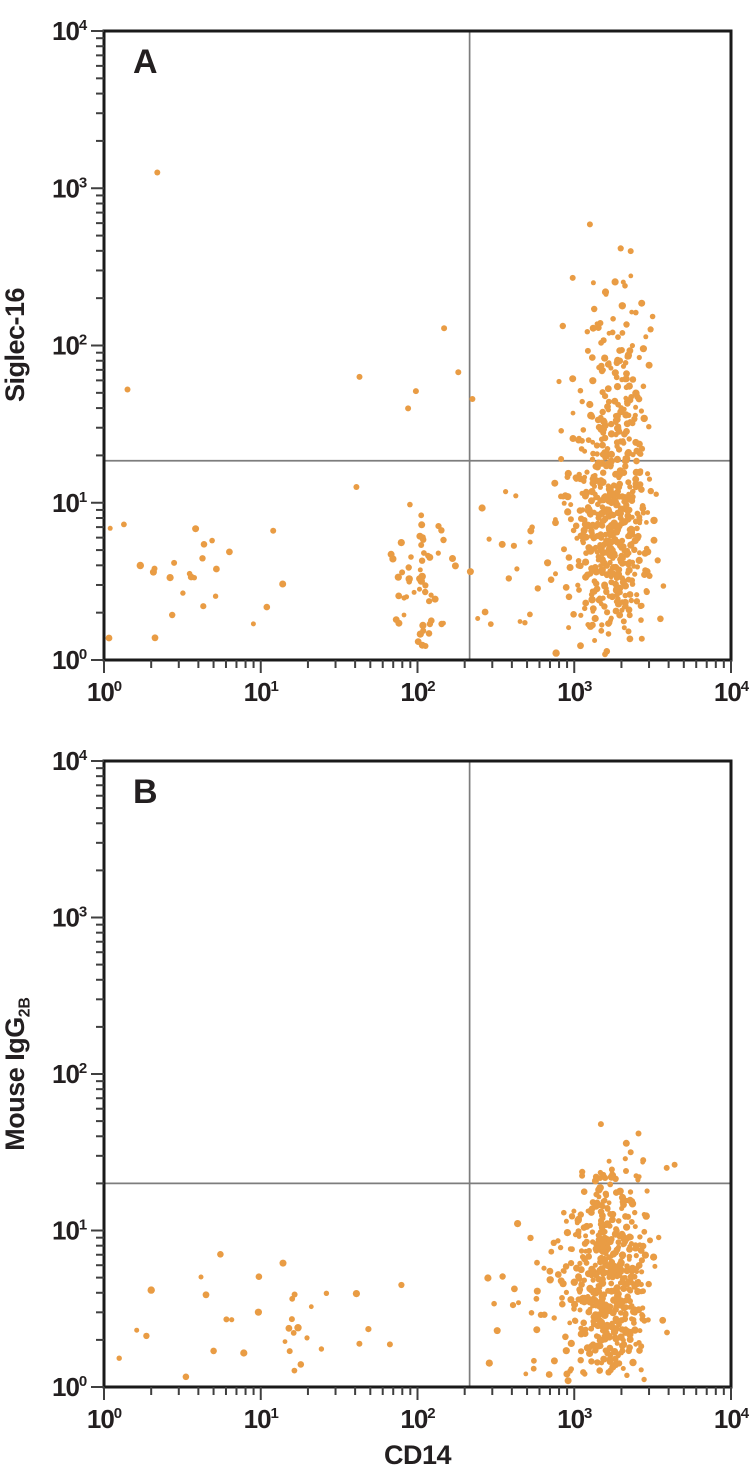  What do you see at coordinates (417, 1455) in the screenshot?
I see `x-axis-title-cd14: CD14` at bounding box center [417, 1455].